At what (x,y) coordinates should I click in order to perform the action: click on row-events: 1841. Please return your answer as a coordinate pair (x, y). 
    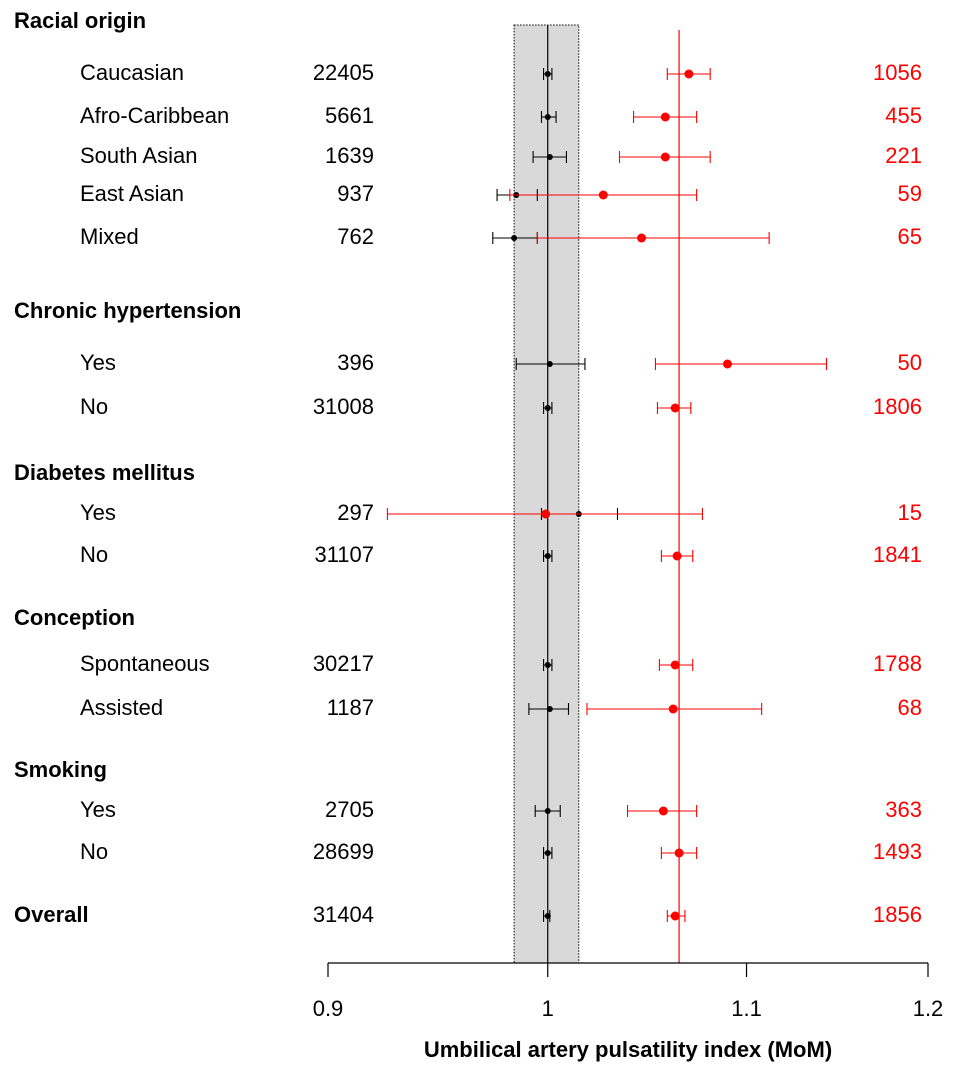
    Looking at the image, I should click on (897, 554).